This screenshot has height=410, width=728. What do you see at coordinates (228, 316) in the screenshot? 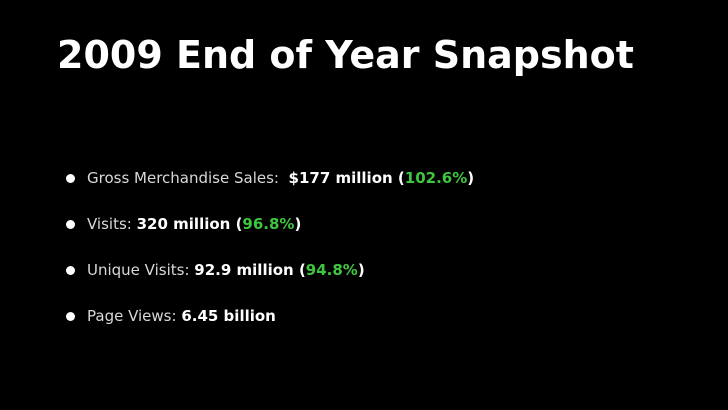
I see `bullet-value: 6.45 billion` at bounding box center [228, 316].